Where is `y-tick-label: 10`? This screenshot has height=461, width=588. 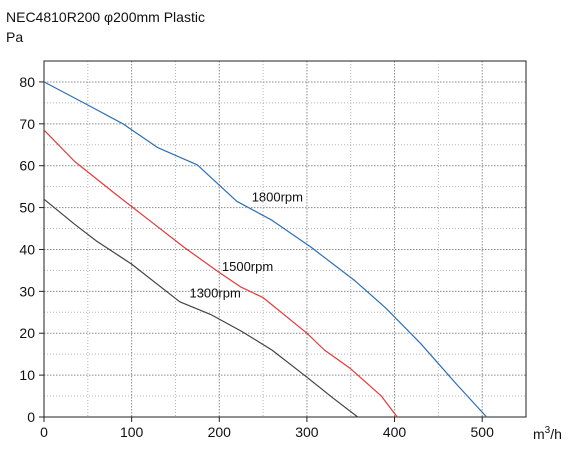 y-tick-label: 10 is located at coordinates (27, 375).